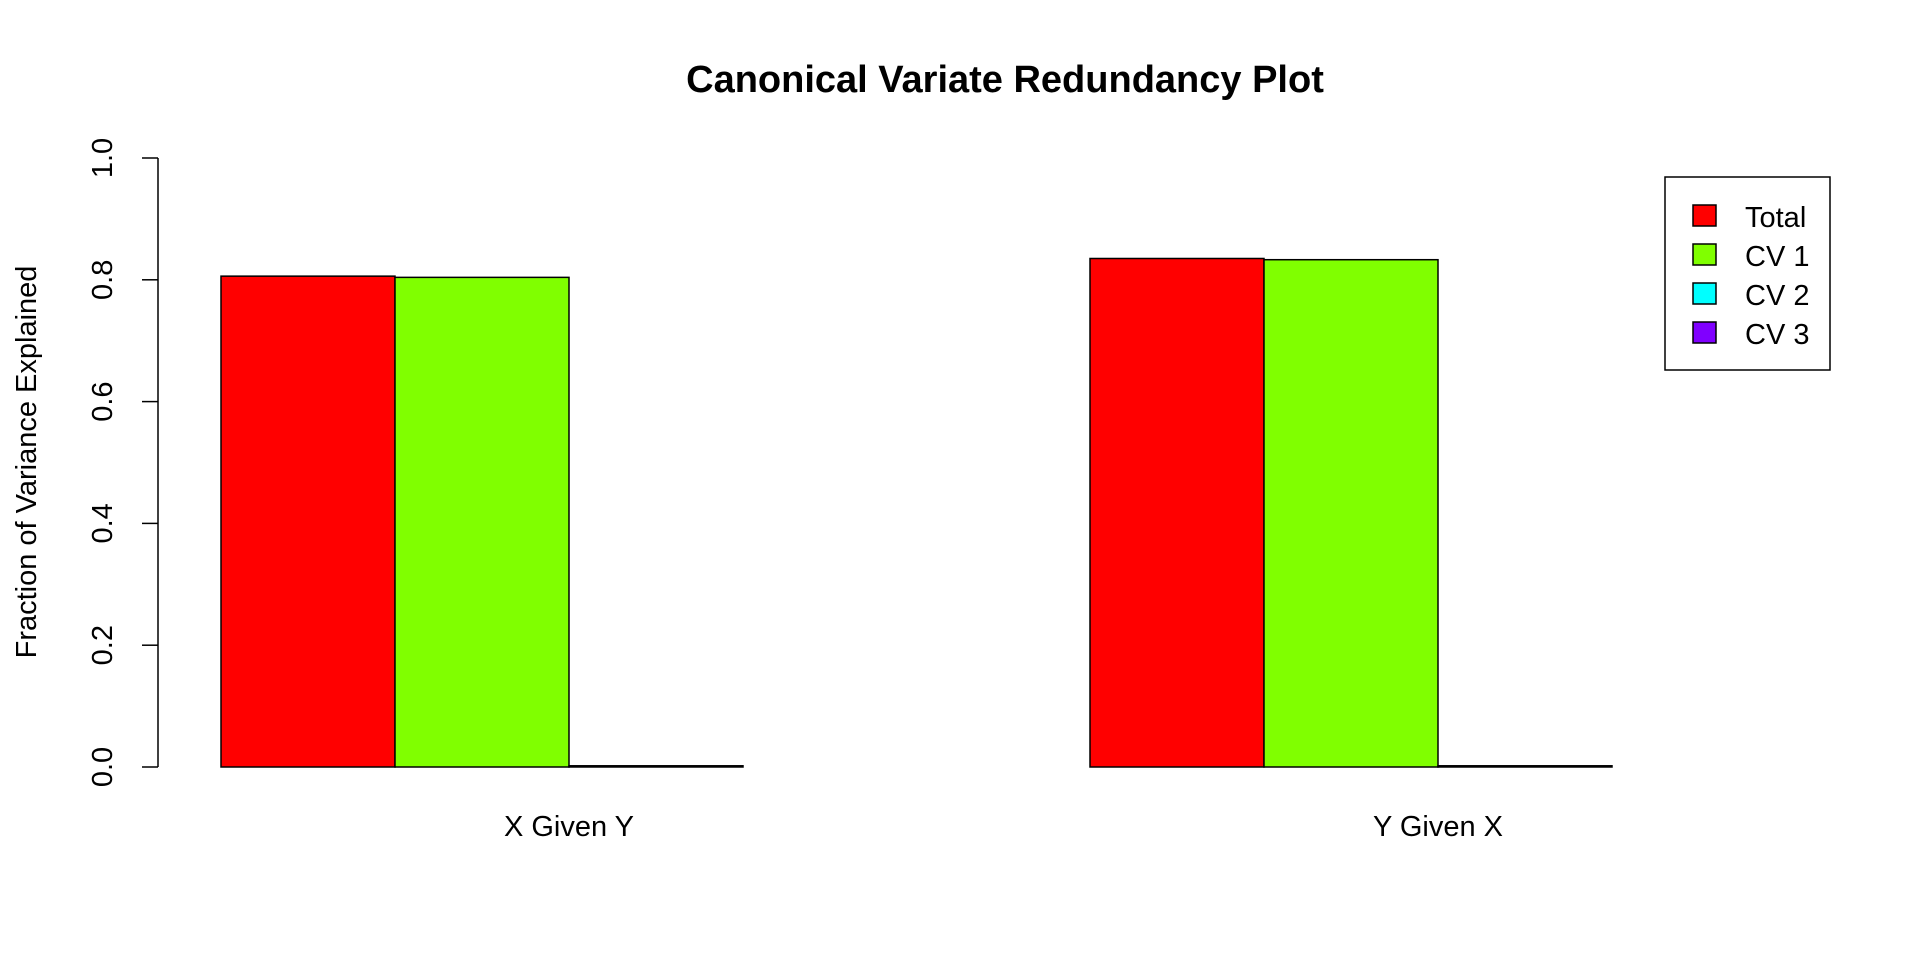  I want to click on y-tick-label: 0.2, so click(103, 645).